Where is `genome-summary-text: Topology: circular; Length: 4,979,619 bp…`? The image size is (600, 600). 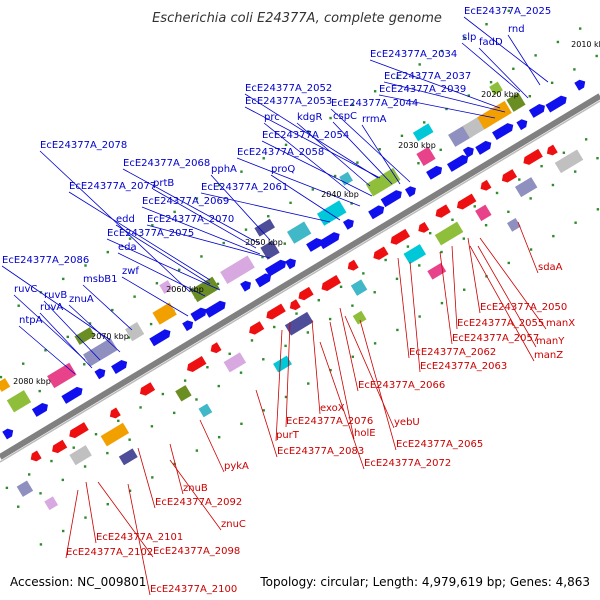 genome-summary-text: Topology: circular; Length: 4,979,619 bp… is located at coordinates (424, 582).